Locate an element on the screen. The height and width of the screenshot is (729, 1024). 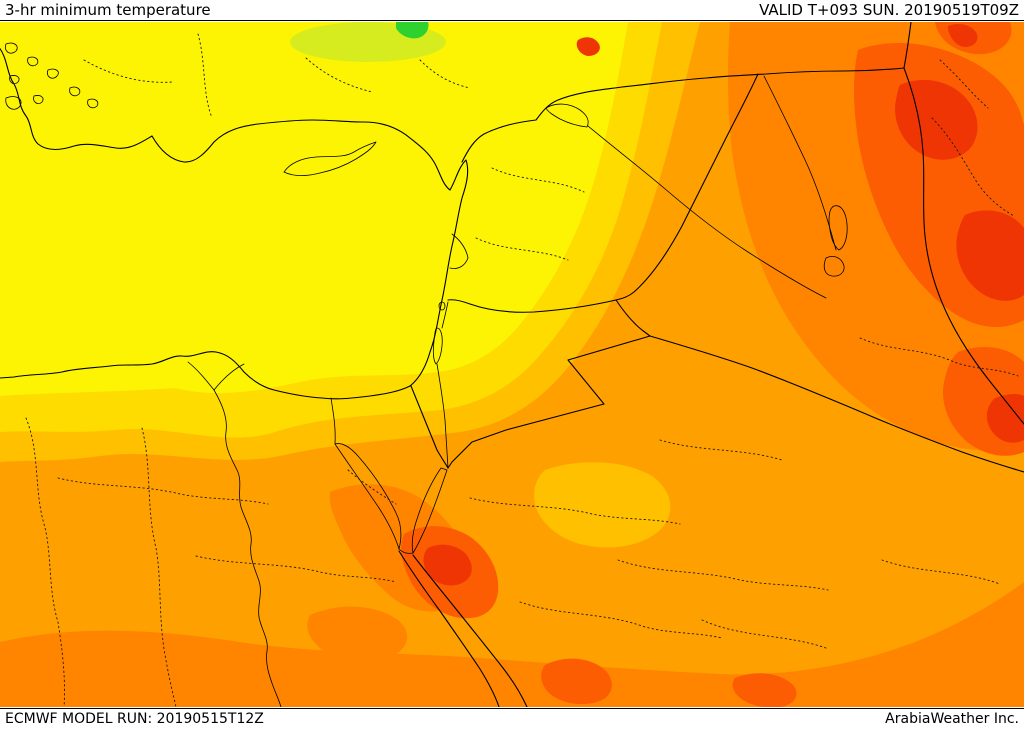
border-iraq-saudi is located at coordinates (836, 404).